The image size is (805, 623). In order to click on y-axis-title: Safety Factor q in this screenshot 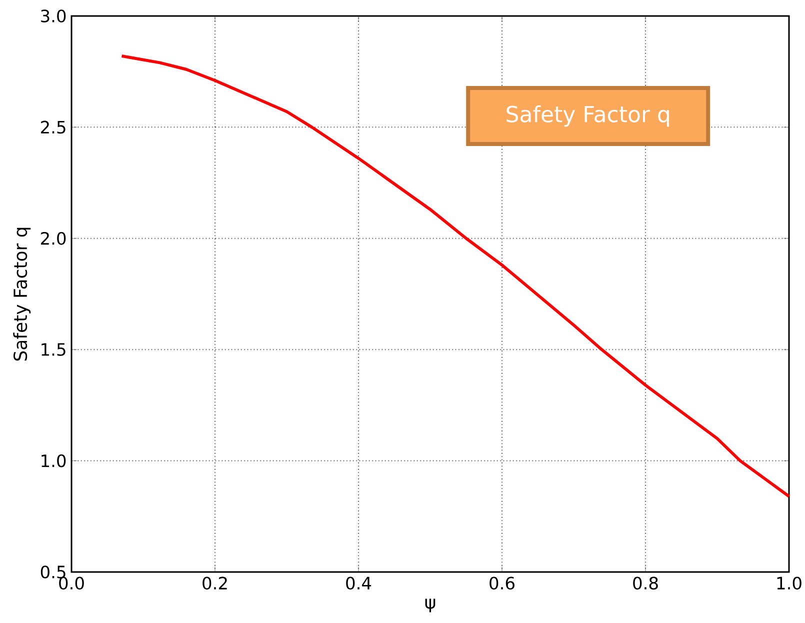, I will do `click(22, 294)`.